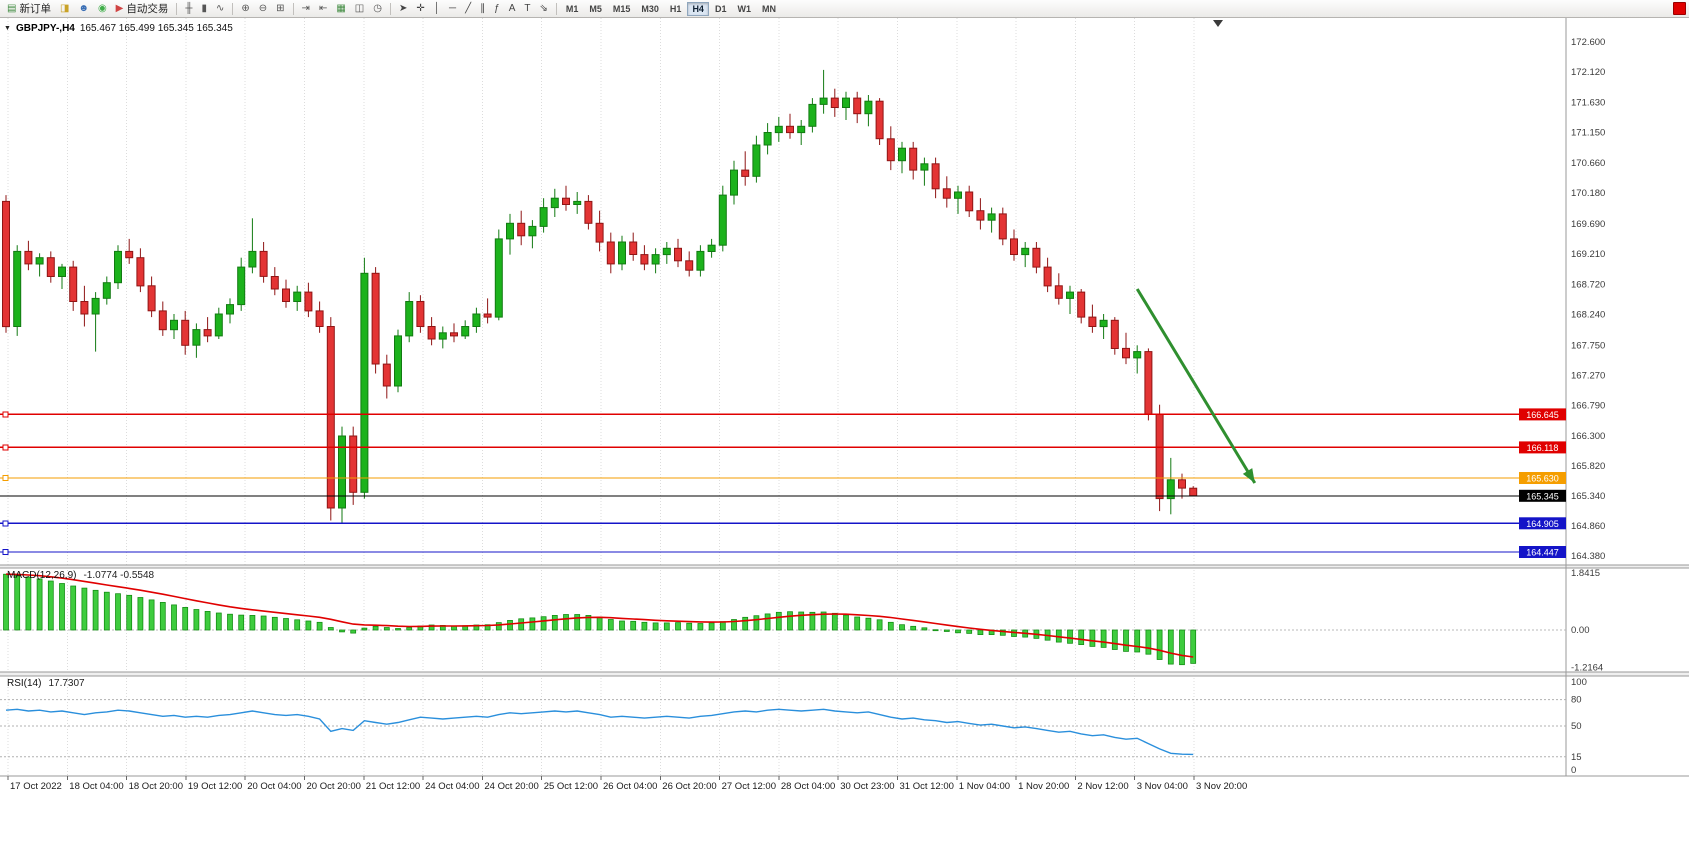 The image size is (1689, 859). What do you see at coordinates (1588, 405) in the screenshot?
I see `svg-text: 166.790` at bounding box center [1588, 405].